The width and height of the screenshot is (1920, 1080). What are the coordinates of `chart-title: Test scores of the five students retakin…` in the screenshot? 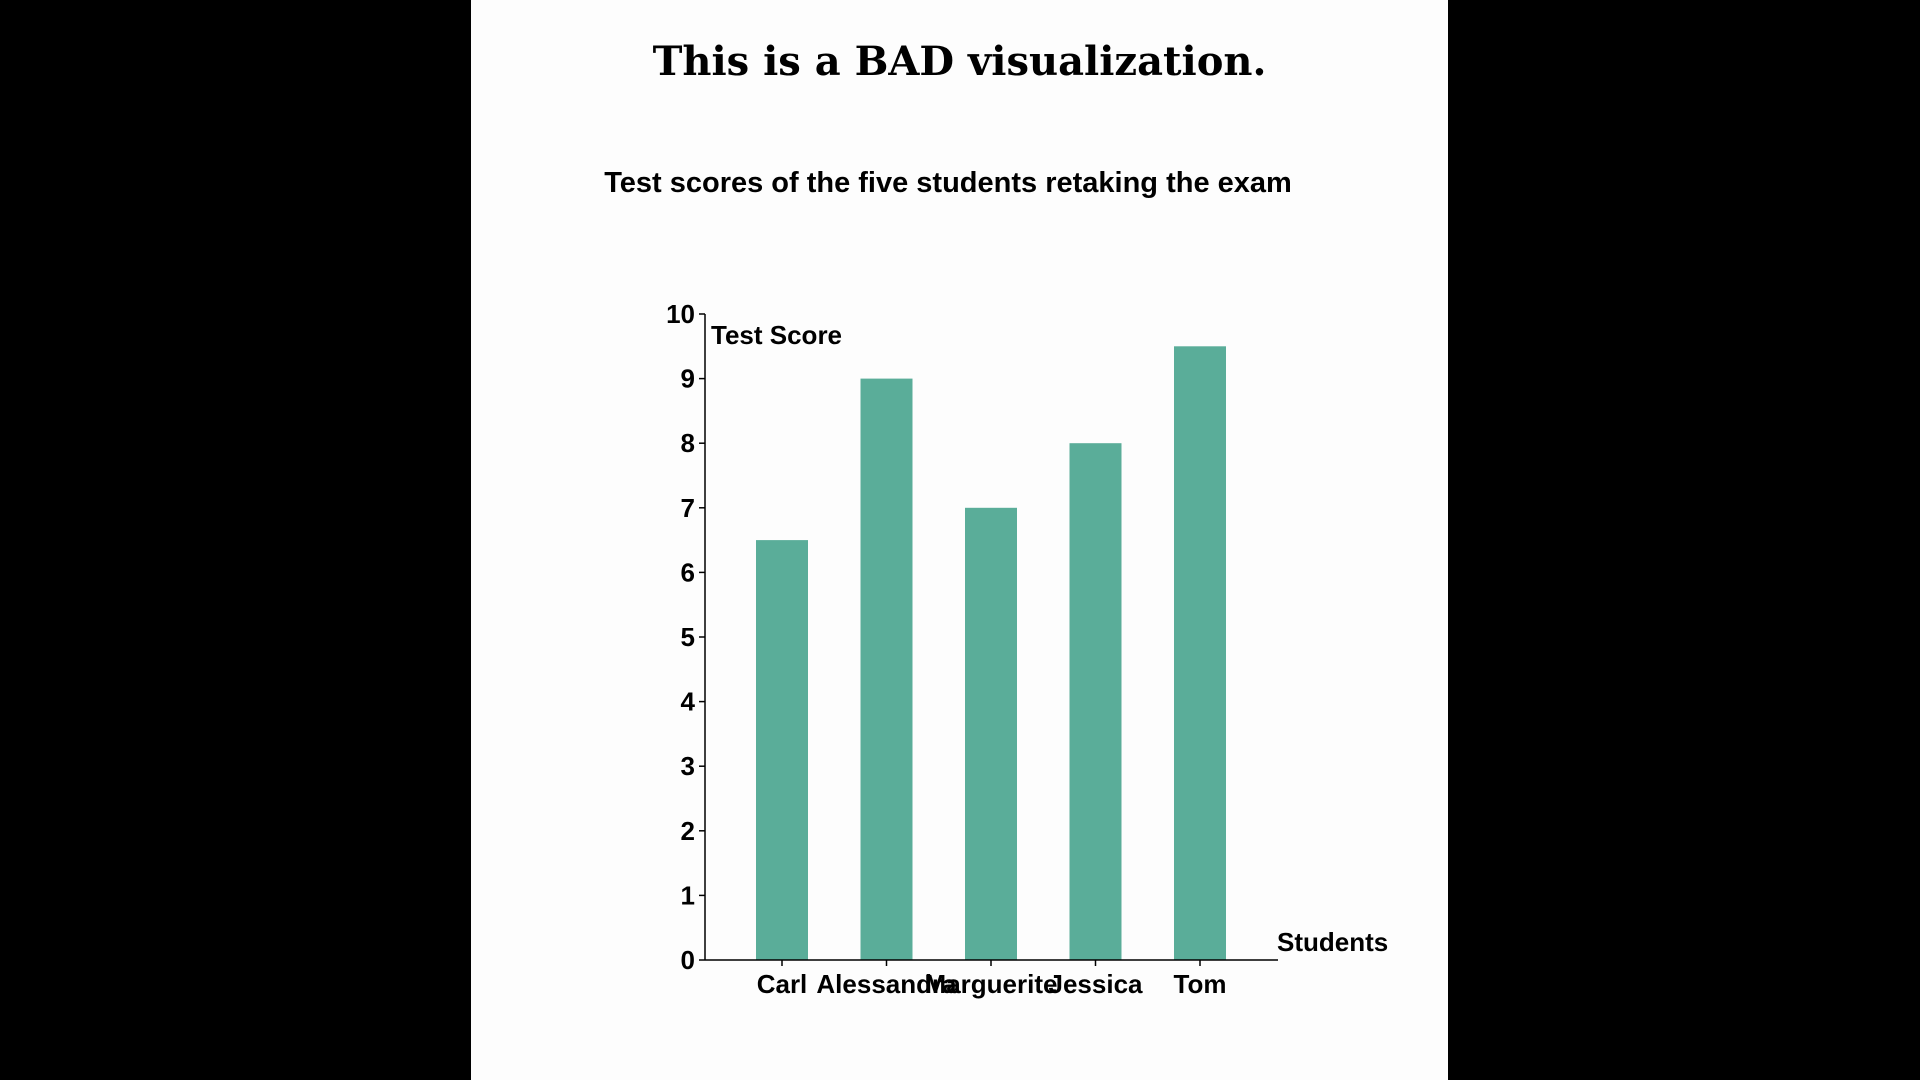 It's located at (948, 183).